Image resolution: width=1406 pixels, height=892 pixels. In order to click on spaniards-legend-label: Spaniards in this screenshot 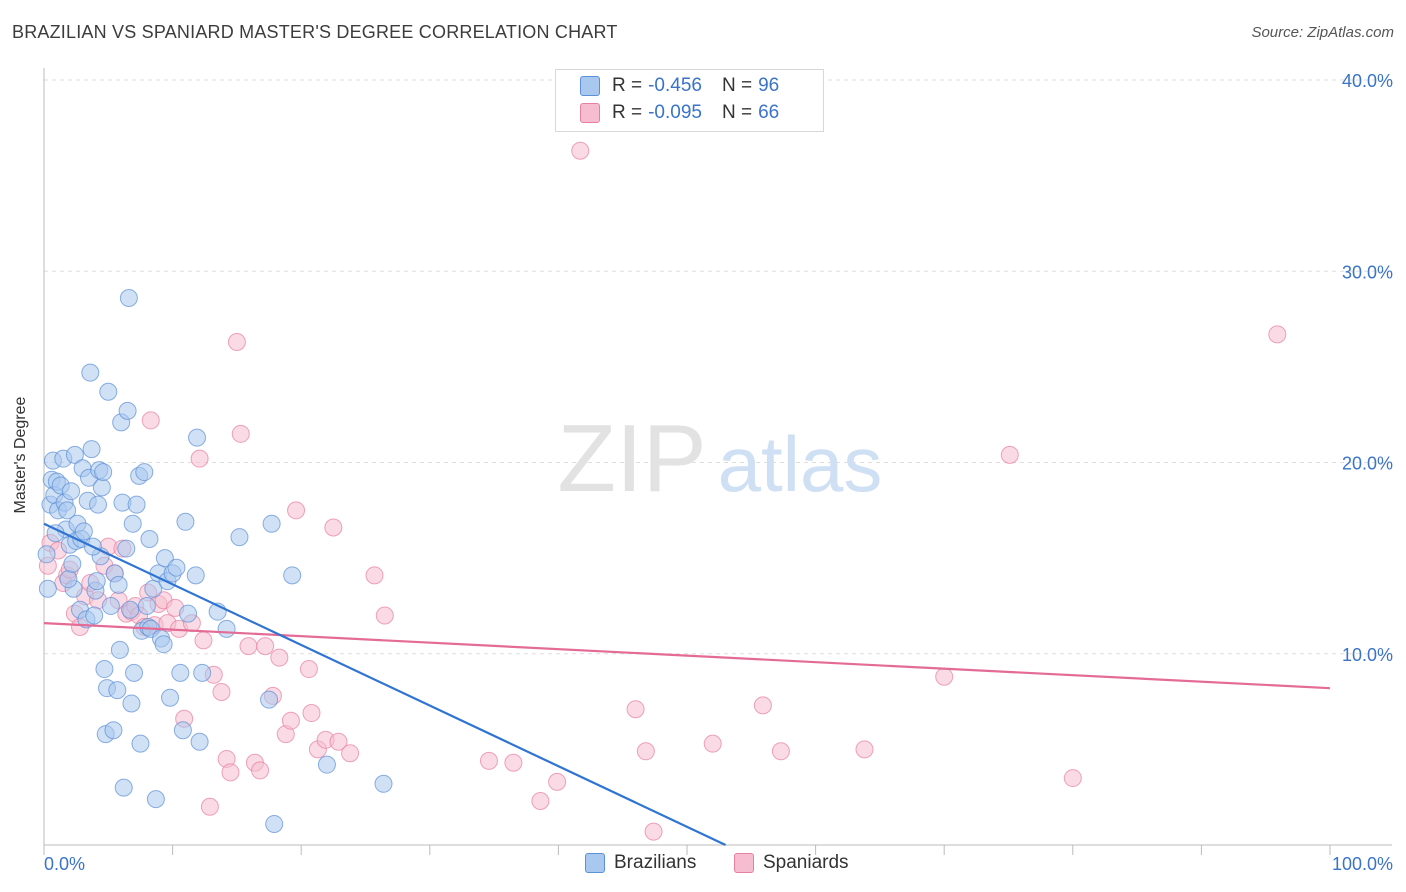, I will do `click(806, 862)`.